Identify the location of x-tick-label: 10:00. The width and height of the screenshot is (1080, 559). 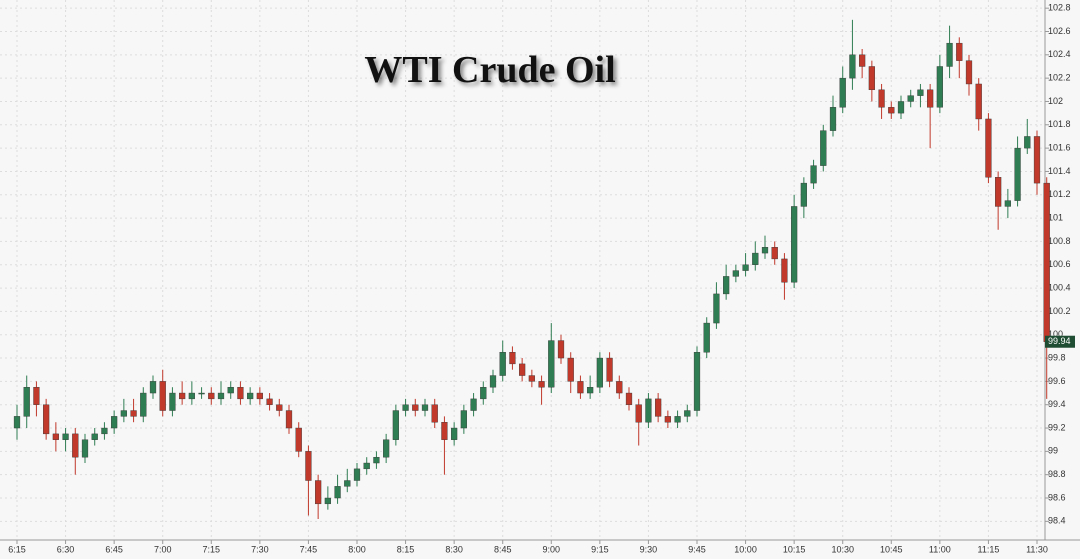
(745, 549).